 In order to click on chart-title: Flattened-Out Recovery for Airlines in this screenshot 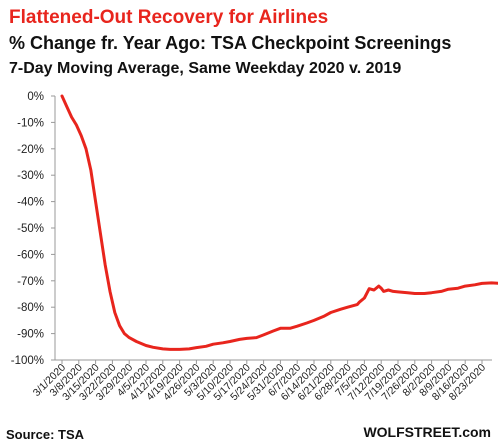, I will do `click(168, 17)`.